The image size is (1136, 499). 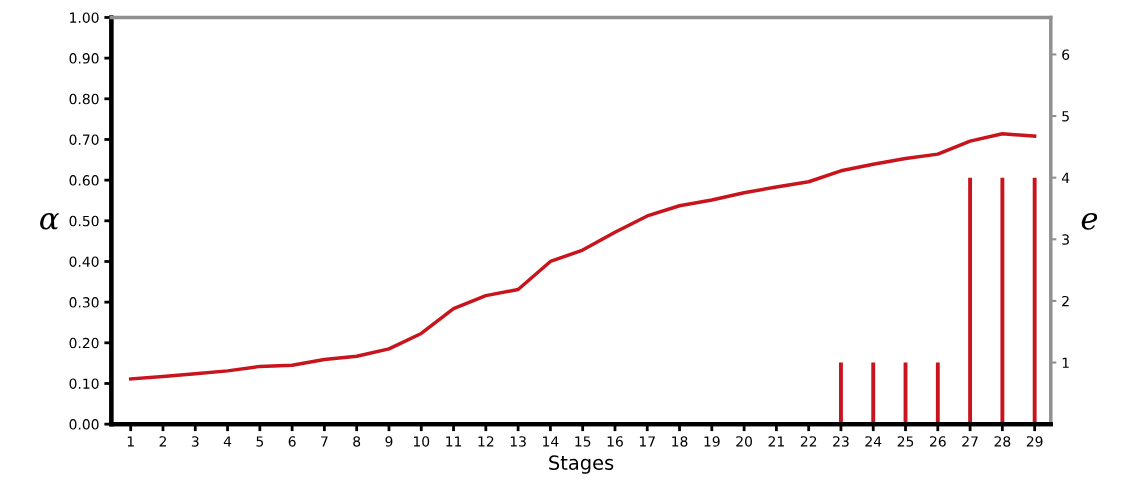 What do you see at coordinates (84, 99) in the screenshot?
I see `y-tick-label: 0.80` at bounding box center [84, 99].